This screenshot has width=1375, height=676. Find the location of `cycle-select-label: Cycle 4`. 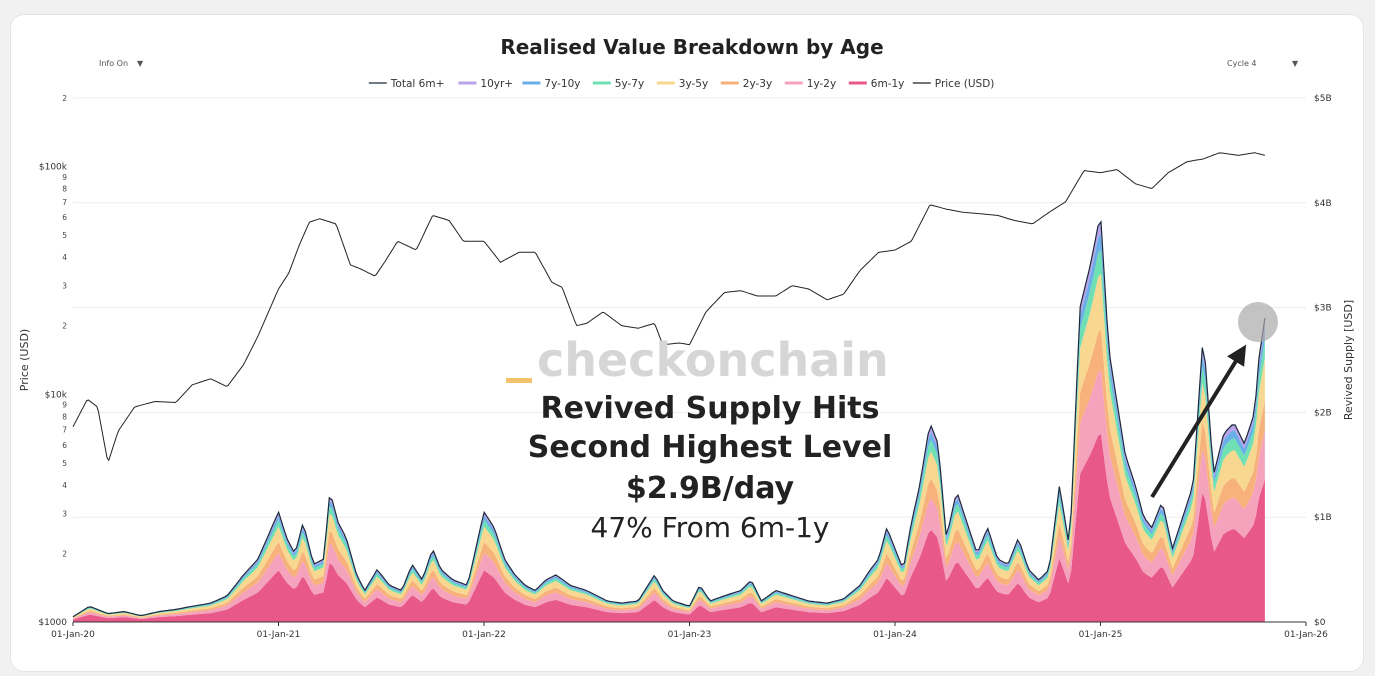

cycle-select-label: Cycle 4 is located at coordinates (1242, 63).